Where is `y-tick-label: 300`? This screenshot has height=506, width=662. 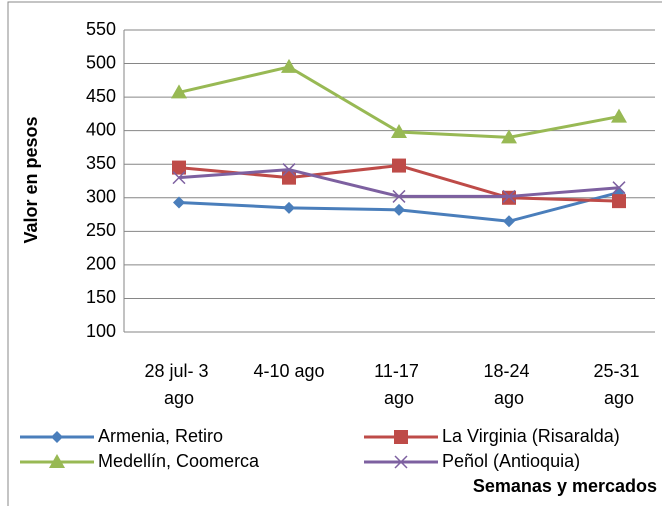
y-tick-label: 300 is located at coordinates (101, 197).